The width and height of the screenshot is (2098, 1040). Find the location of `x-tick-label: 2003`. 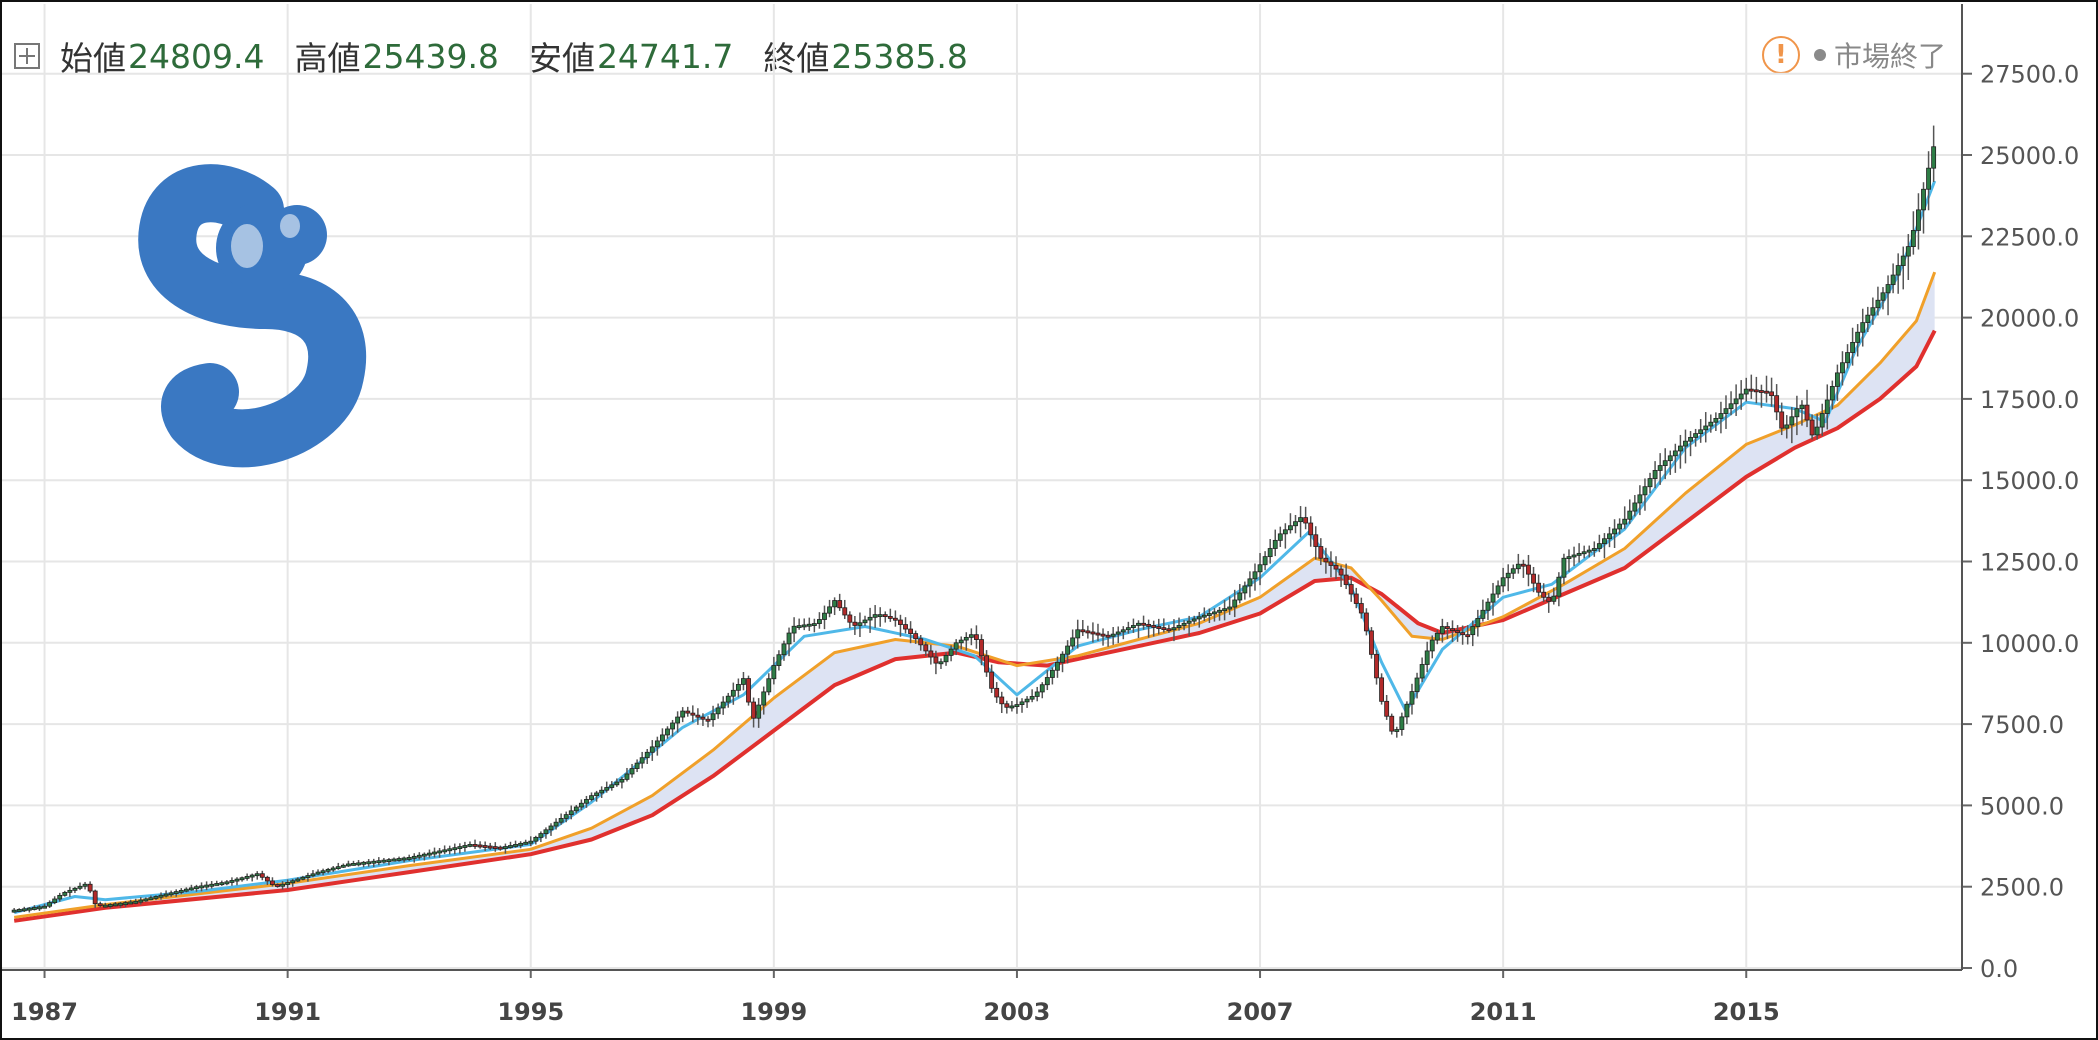

x-tick-label: 2003 is located at coordinates (1017, 1012).